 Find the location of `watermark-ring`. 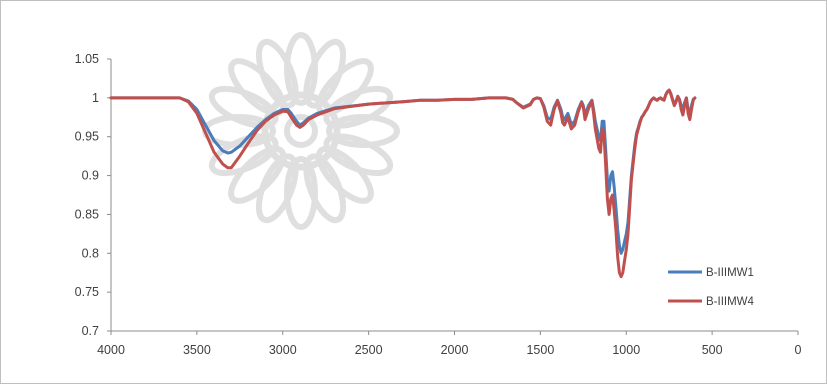

watermark-ring is located at coordinates (301, 131).